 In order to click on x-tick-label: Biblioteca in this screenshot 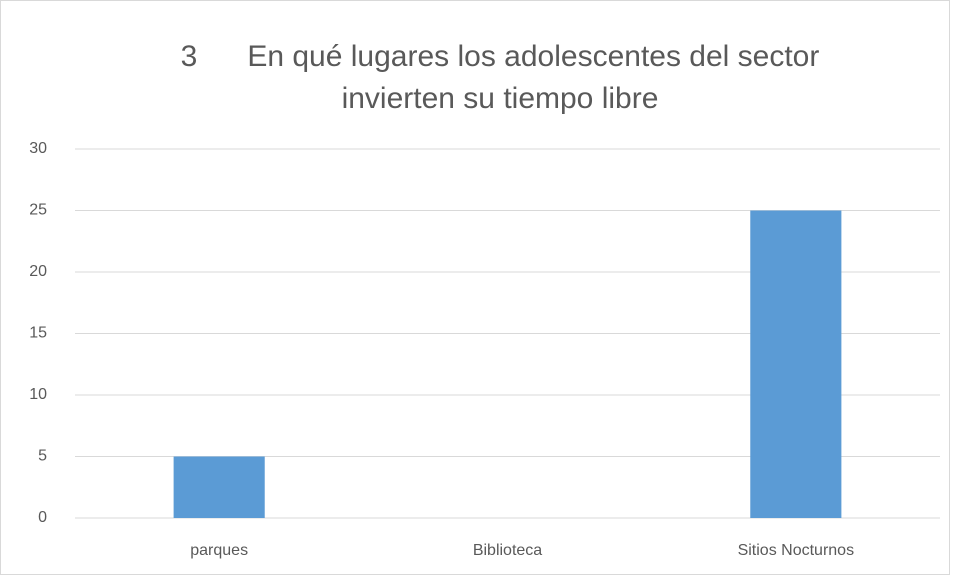, I will do `click(507, 550)`.